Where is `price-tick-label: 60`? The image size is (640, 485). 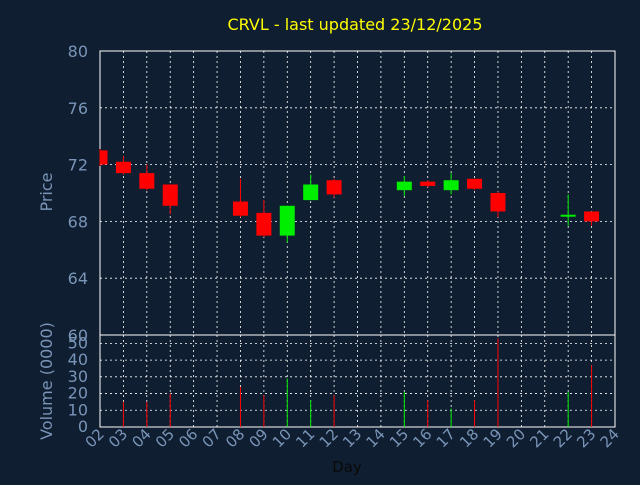 price-tick-label: 60 is located at coordinates (78, 335).